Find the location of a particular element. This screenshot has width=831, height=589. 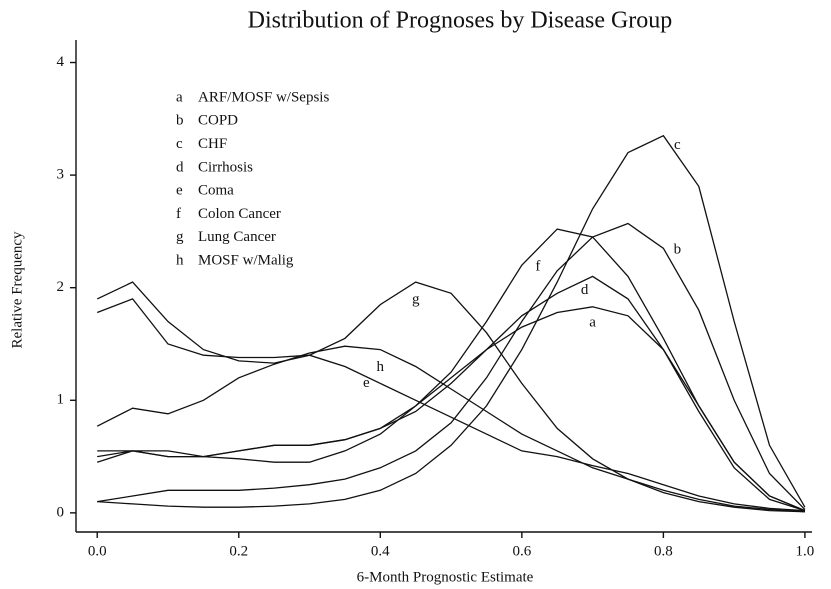

x-tick-label: 0.4 is located at coordinates (380, 551).